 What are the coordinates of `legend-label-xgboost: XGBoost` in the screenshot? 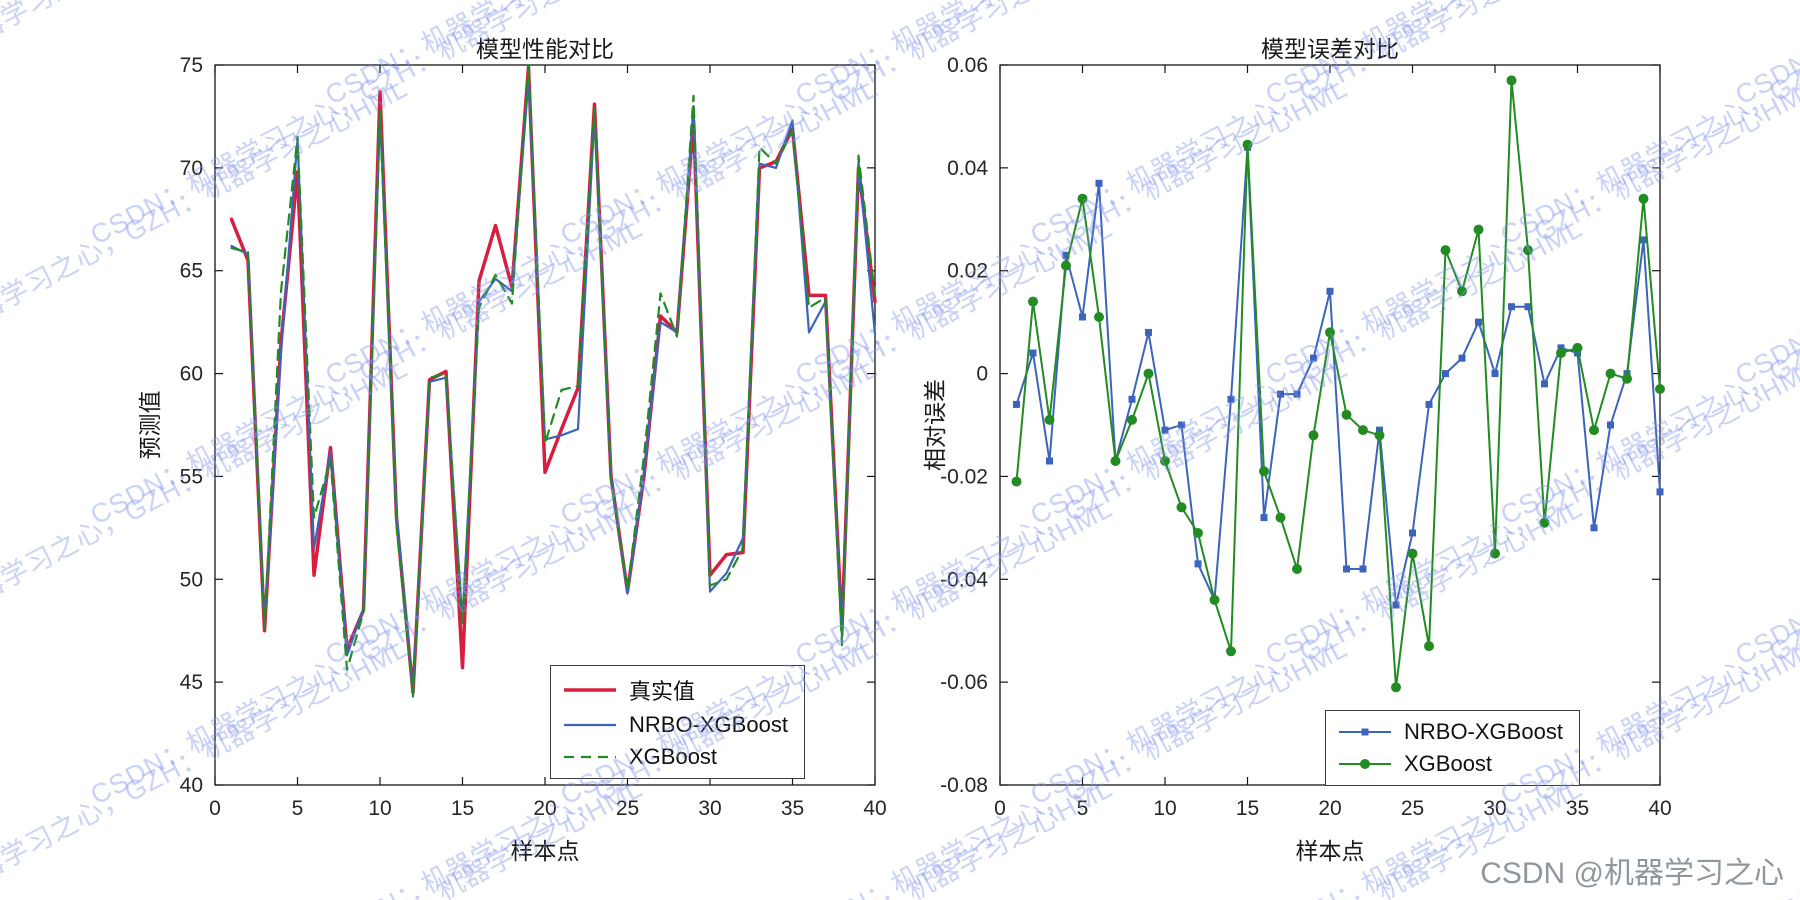 It's located at (673, 756).